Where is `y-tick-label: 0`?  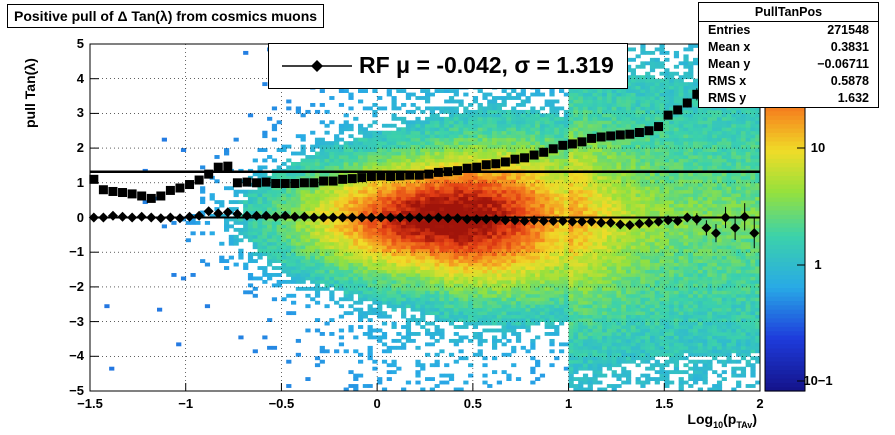
y-tick-label: 0 is located at coordinates (80, 217).